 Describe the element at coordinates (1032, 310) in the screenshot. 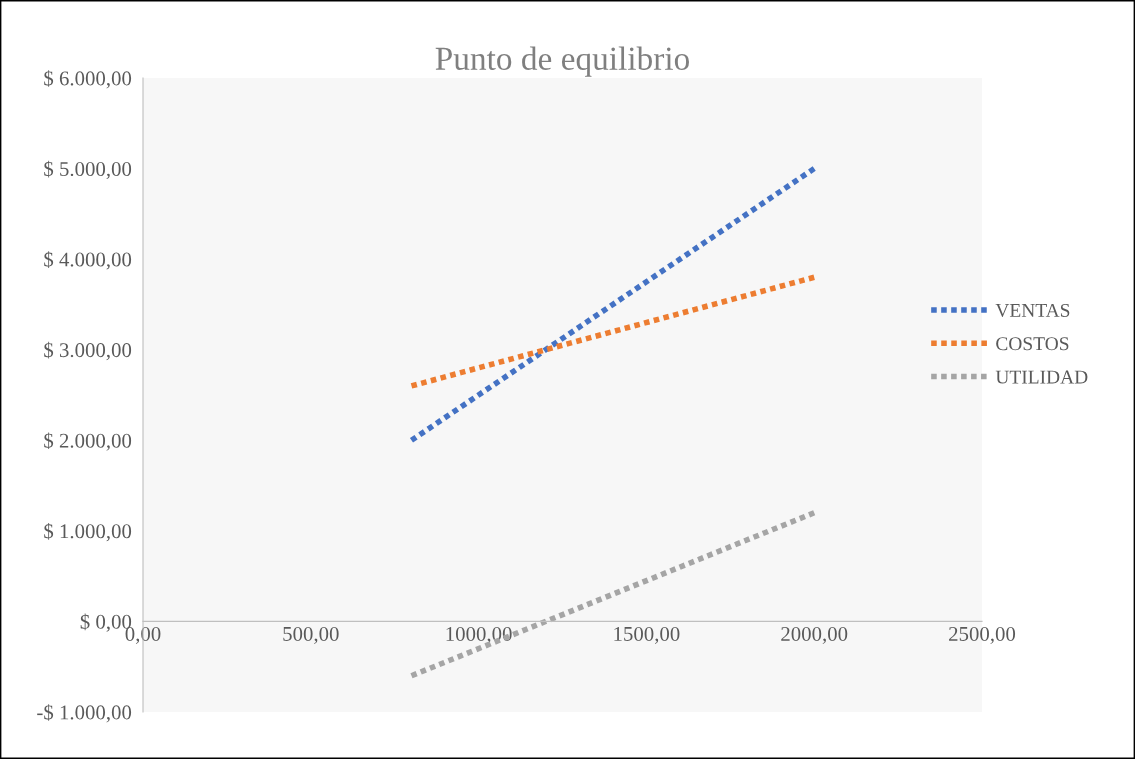

I see `legend-label: VENTAS` at that location.